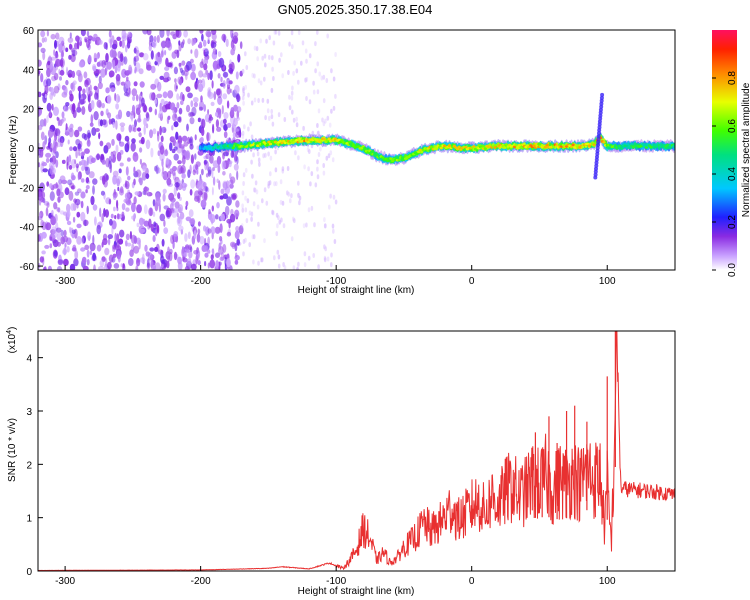 The image size is (750, 600). I want to click on figure-title: GN05.2025.350.17.38.E04, so click(355, 9).